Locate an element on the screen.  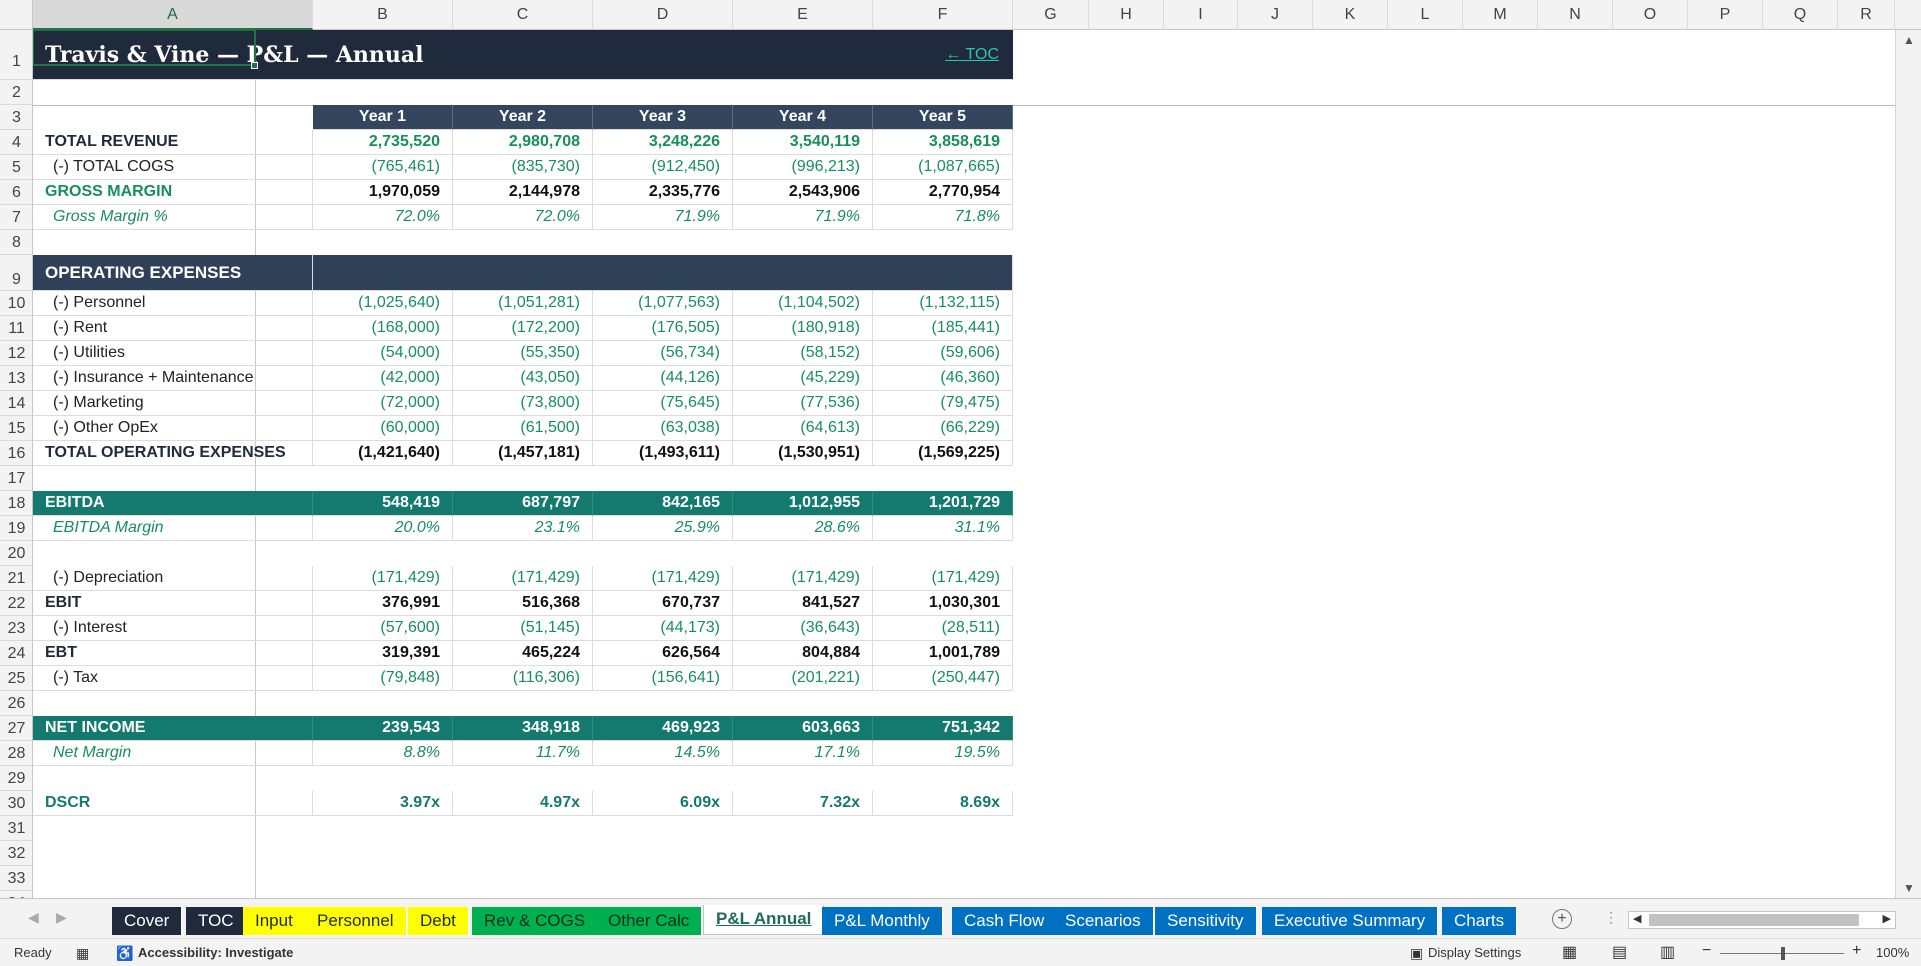
macro-record-icon: ▦ is located at coordinates (83, 953).